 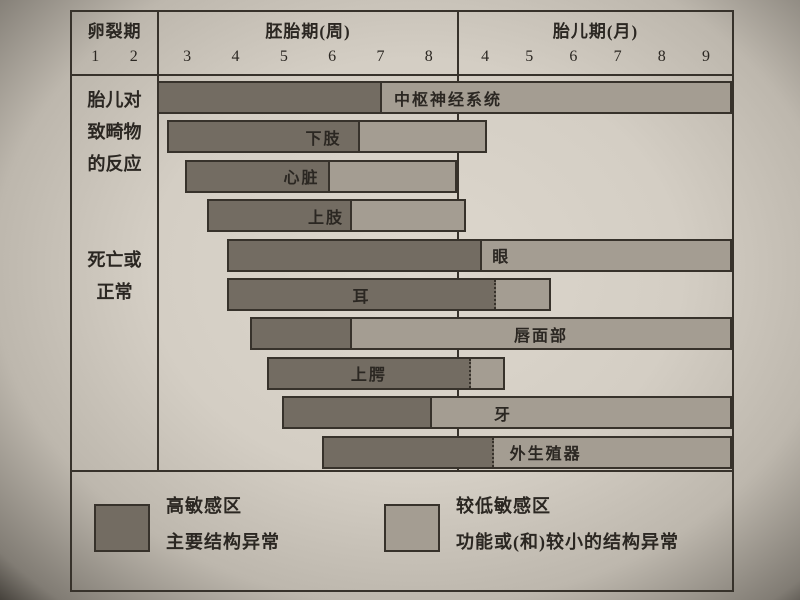 I want to click on bar-teeth-dark-segment, so click(x=358, y=413).